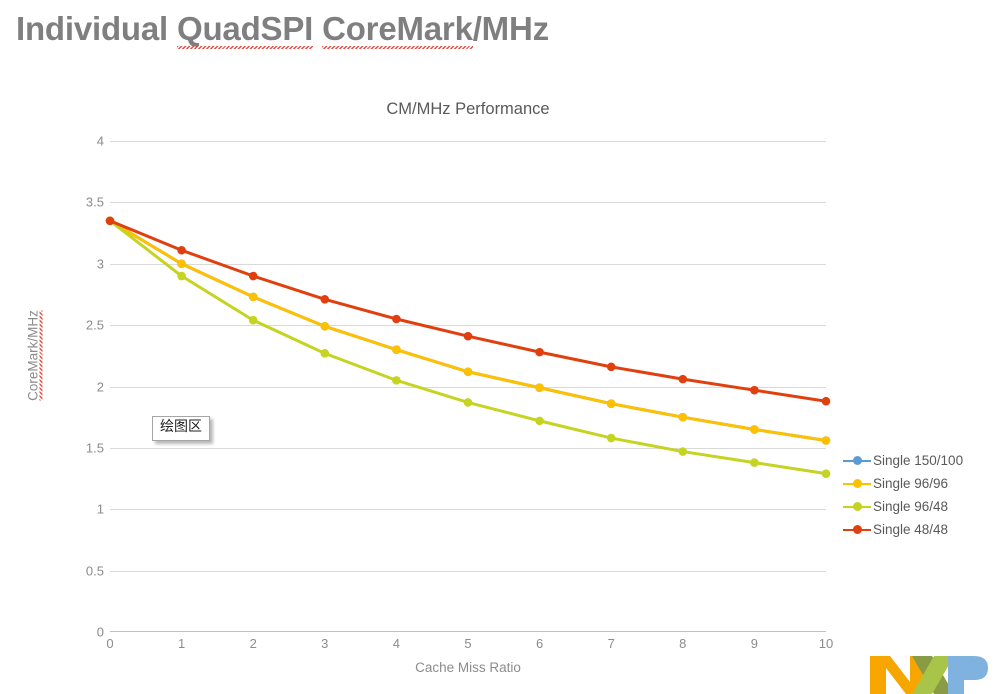  Describe the element at coordinates (96, 28) in the screenshot. I see `page-title-part-0: Individual` at that location.